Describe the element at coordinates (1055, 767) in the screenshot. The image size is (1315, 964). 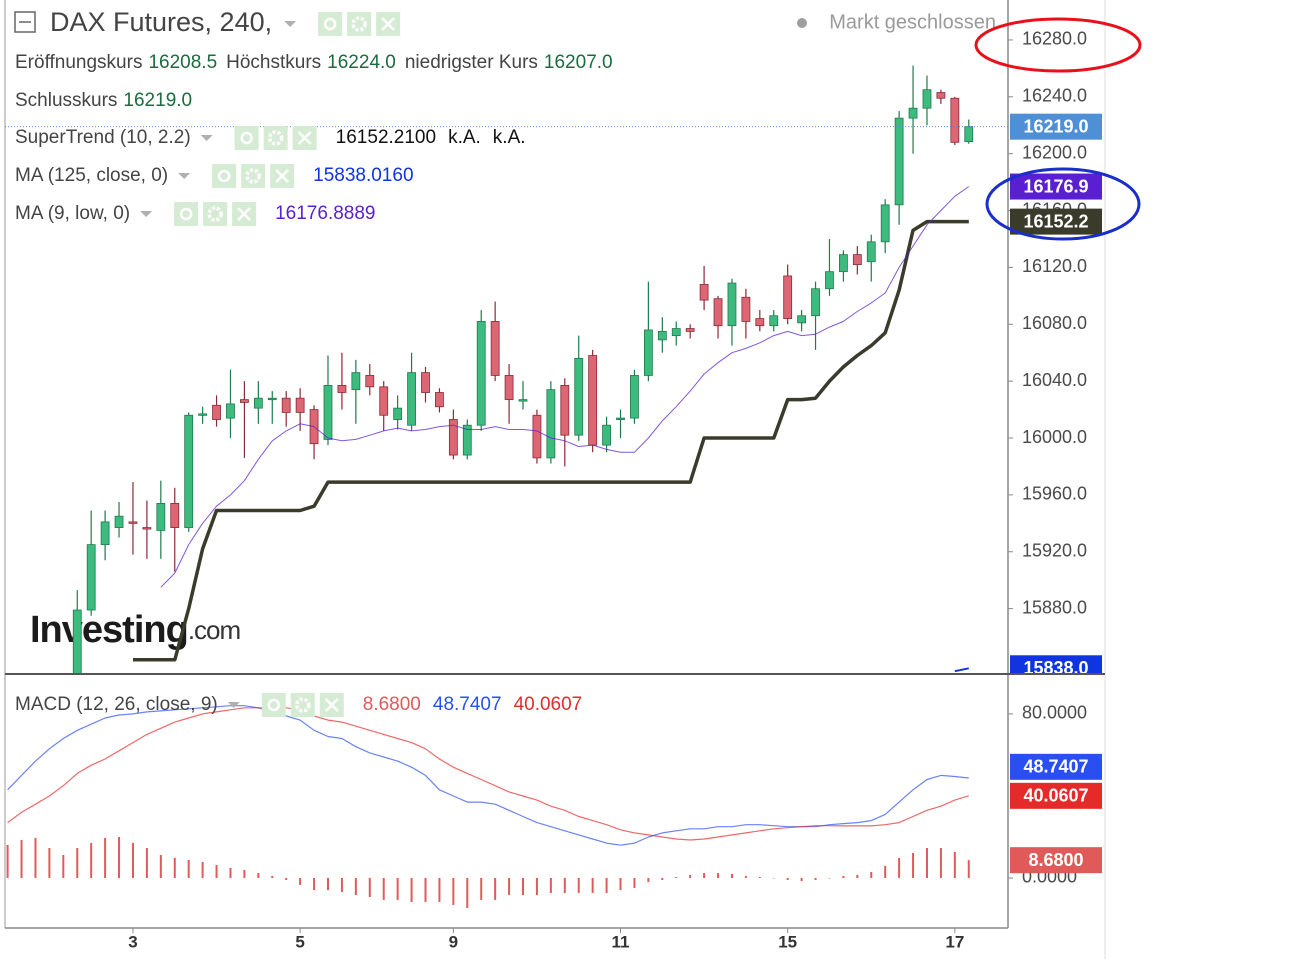
I see `macd-badge-label: 48.7407` at that location.